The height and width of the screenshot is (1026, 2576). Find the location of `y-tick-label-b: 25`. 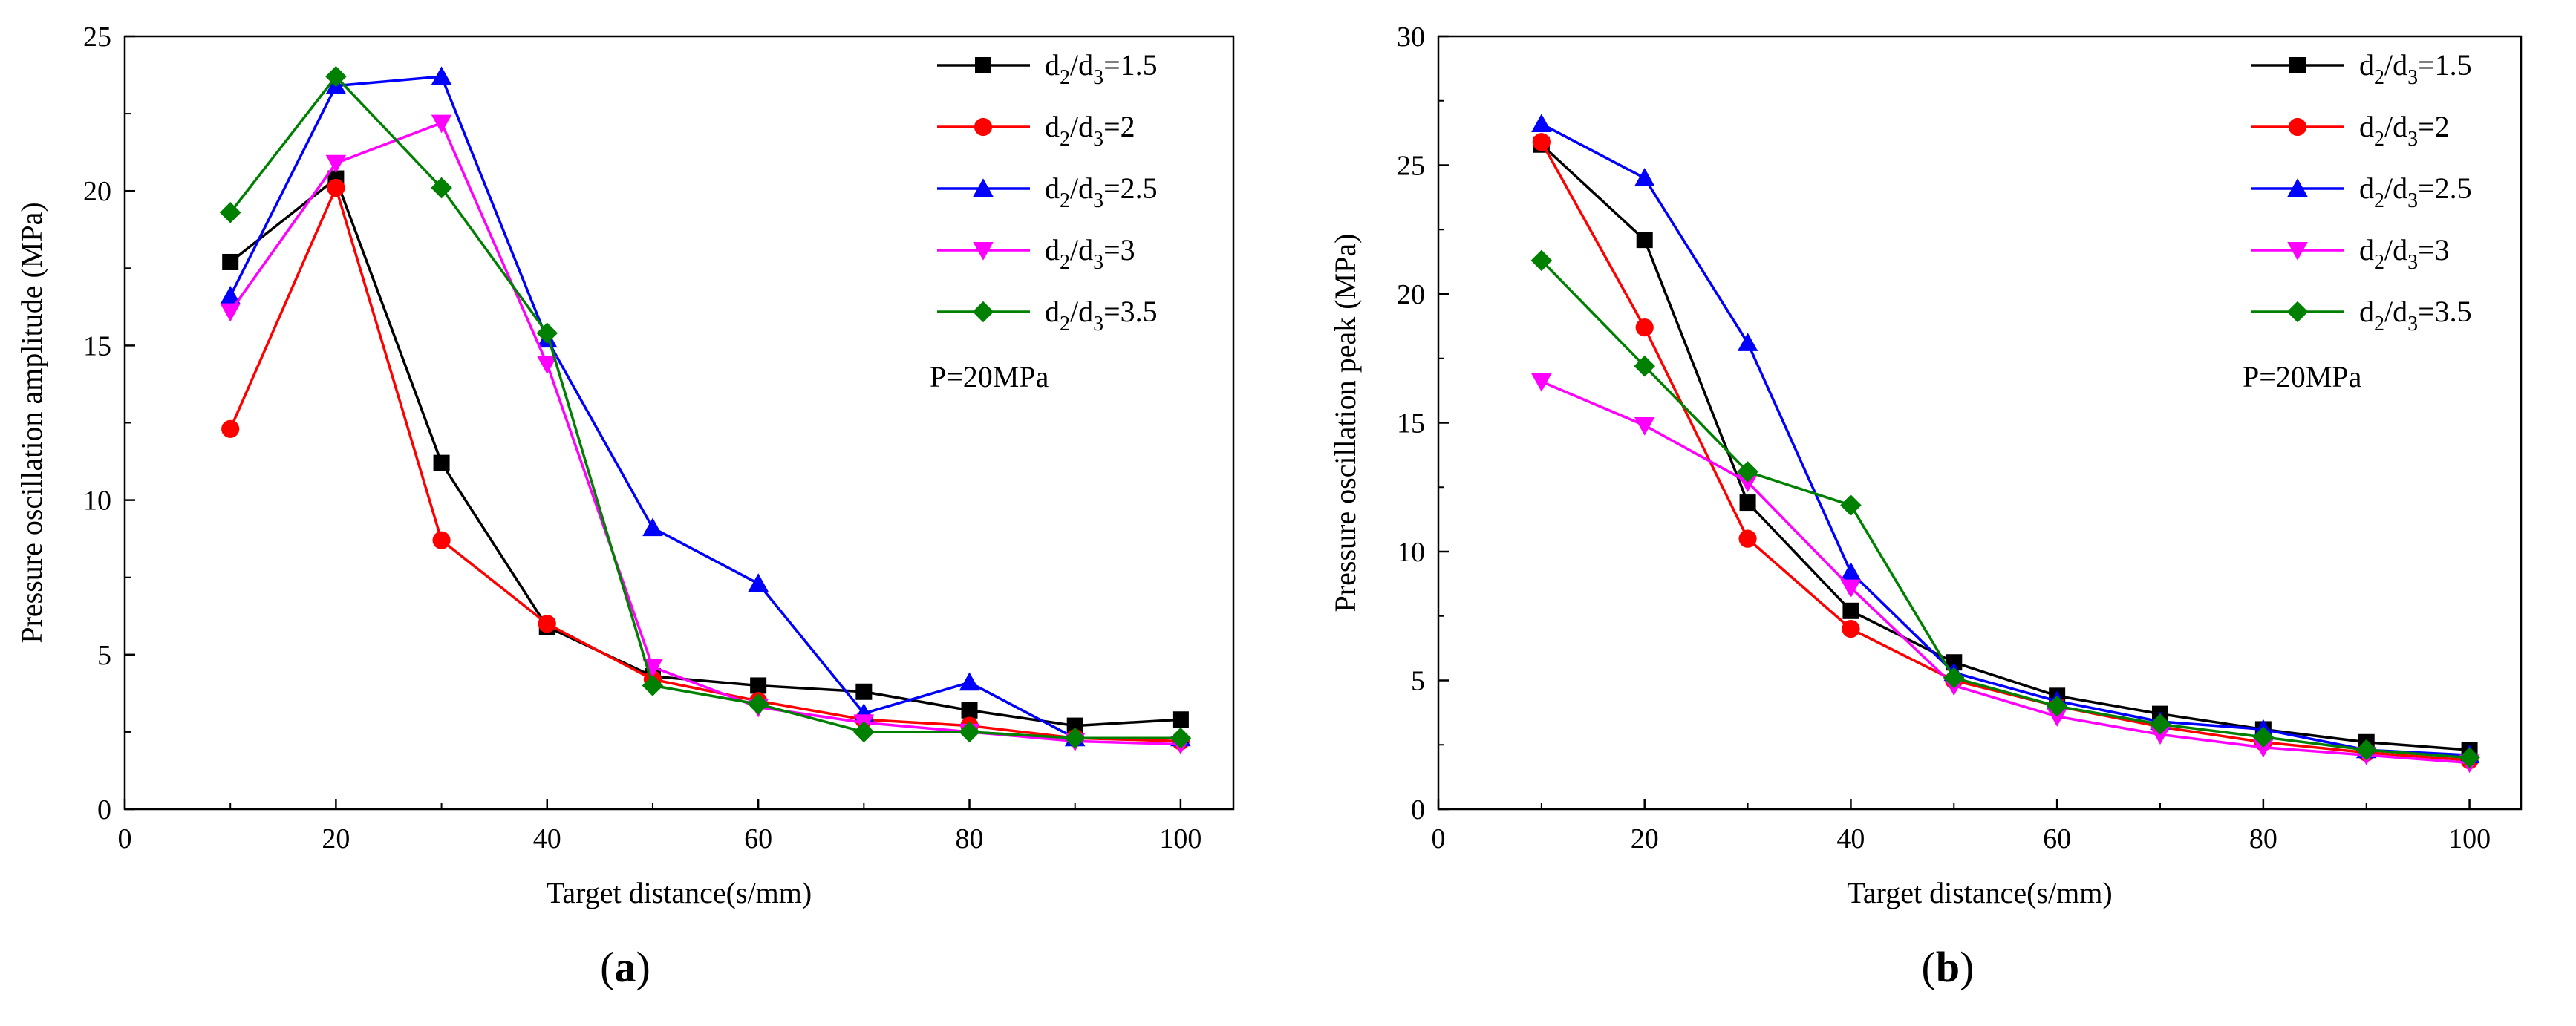

y-tick-label-b: 25 is located at coordinates (1411, 166).